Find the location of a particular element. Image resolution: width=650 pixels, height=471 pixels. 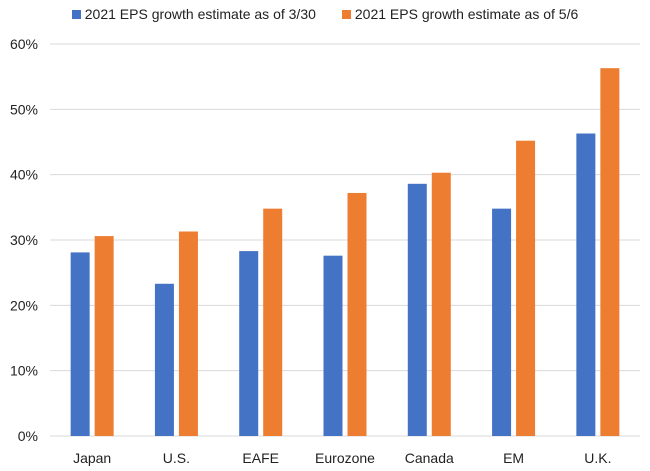

y-tick-label: 0% is located at coordinates (28, 436).